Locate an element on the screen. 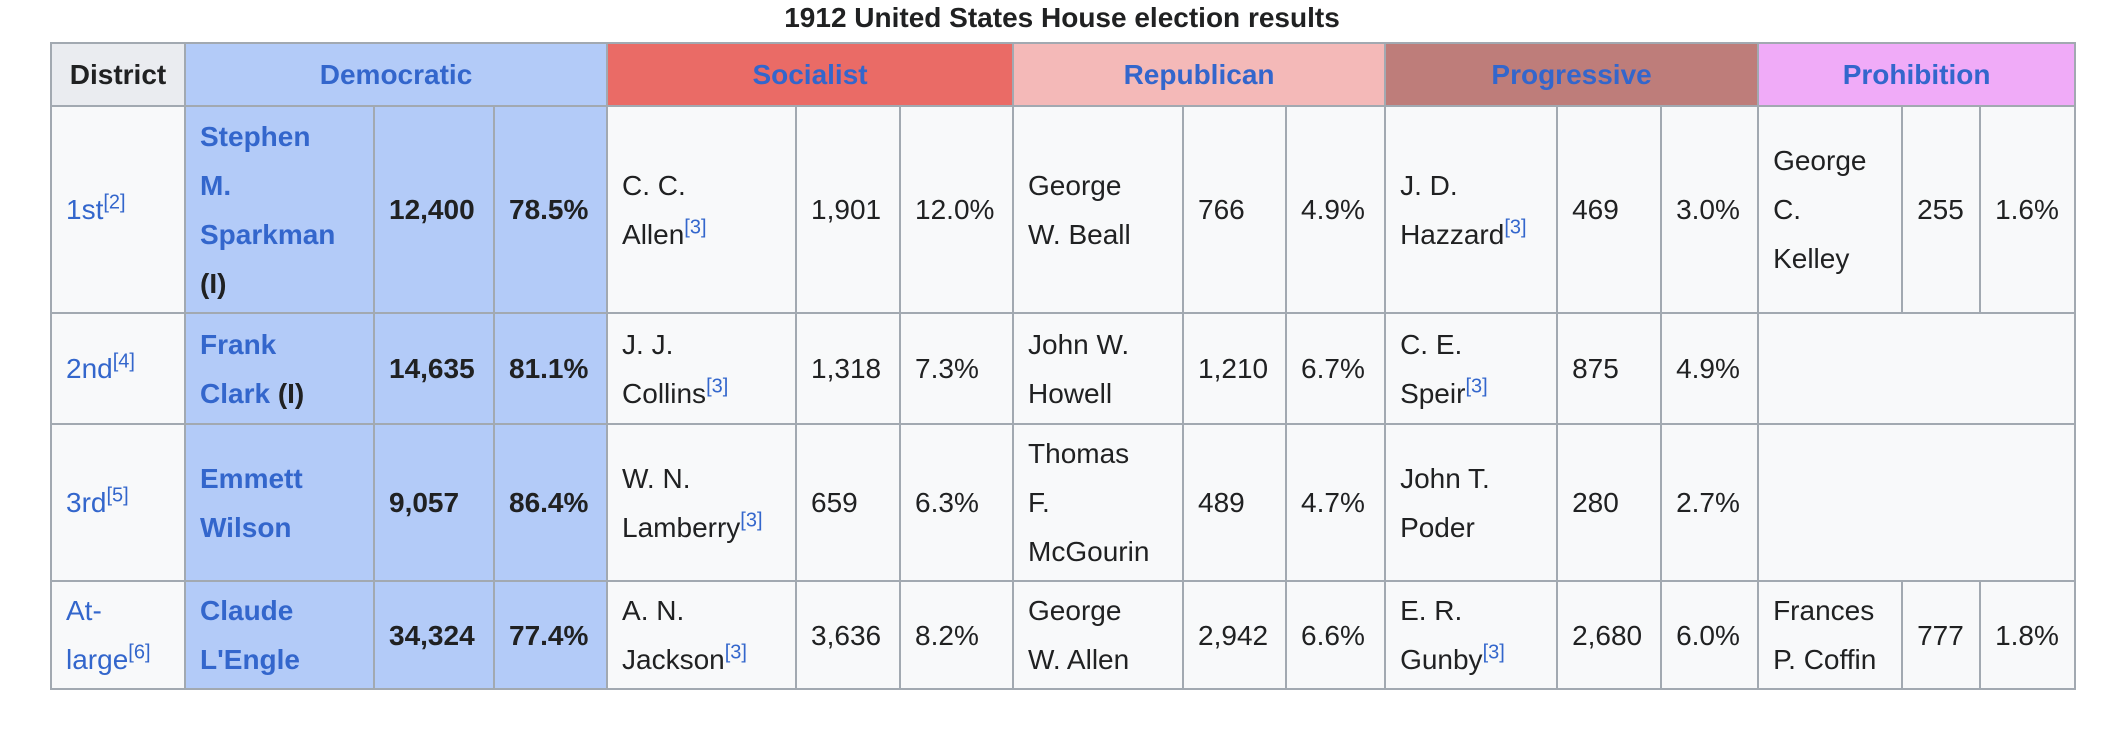 The image size is (2110, 740). reference-link: [6] is located at coordinates (139, 652).